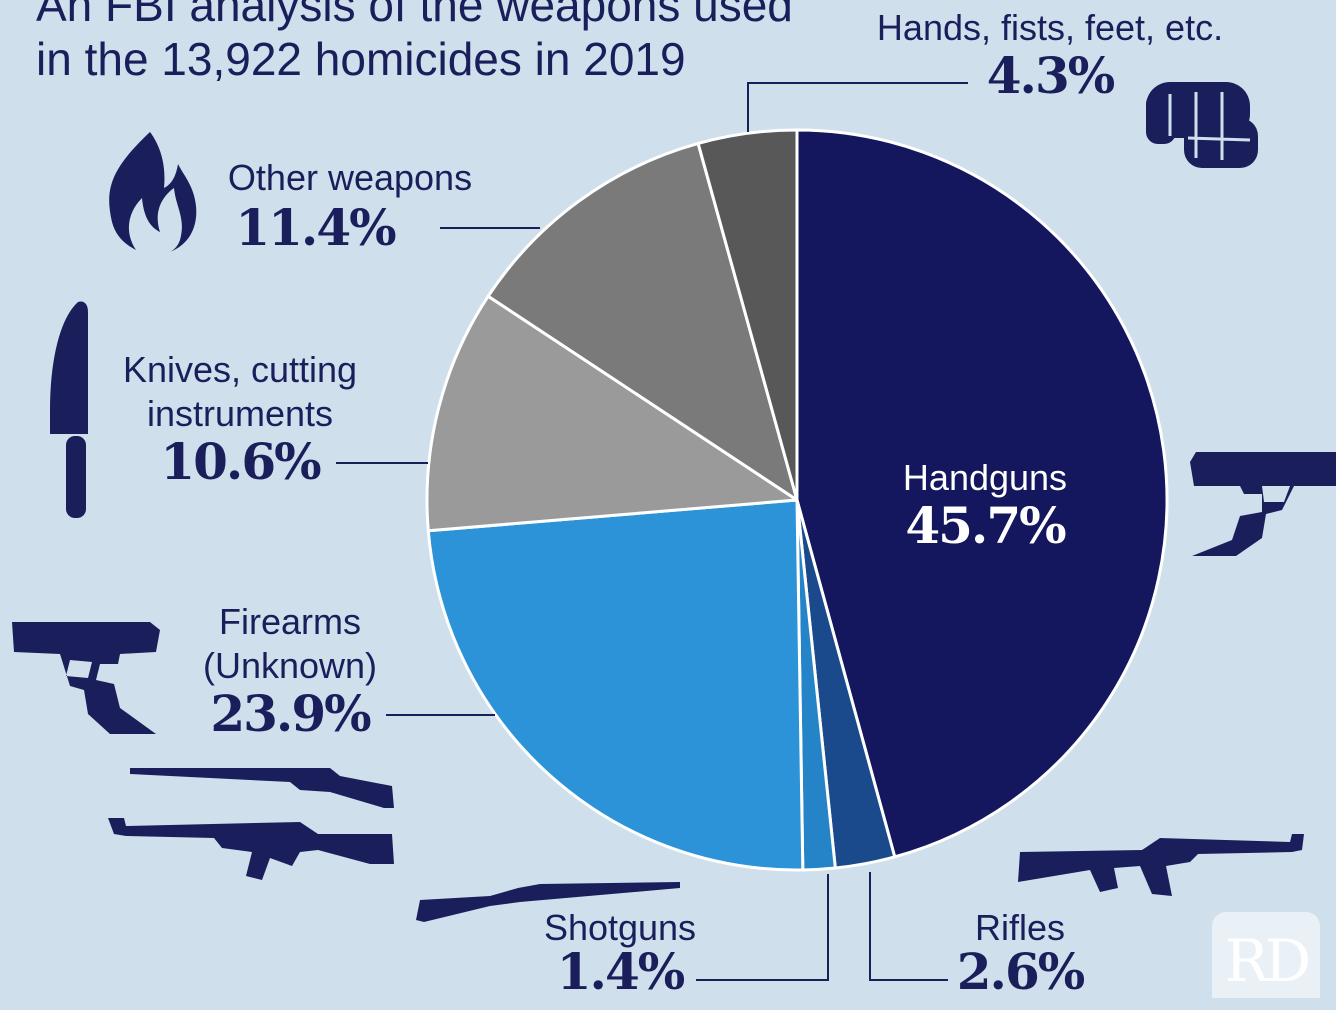  What do you see at coordinates (747, 315) in the screenshot?
I see `pie-slice-hands-fists-feet-etc` at bounding box center [747, 315].